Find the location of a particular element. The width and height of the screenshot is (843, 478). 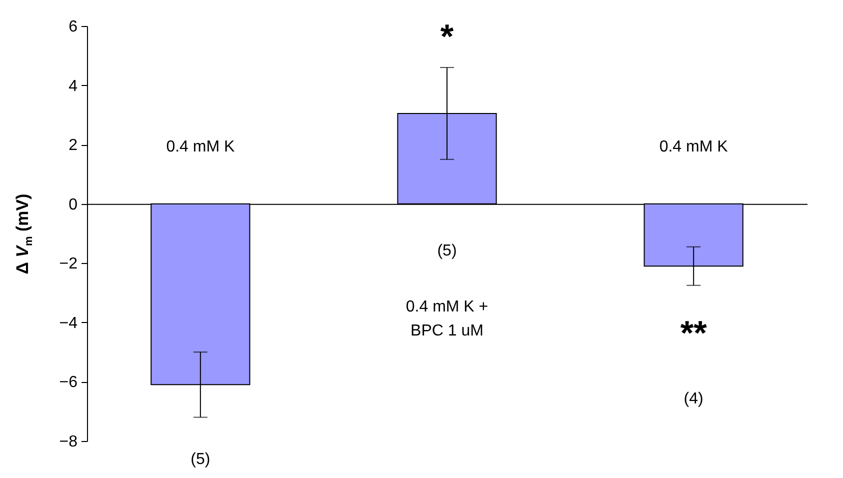

y-tick-label: 4 is located at coordinates (73, 86).